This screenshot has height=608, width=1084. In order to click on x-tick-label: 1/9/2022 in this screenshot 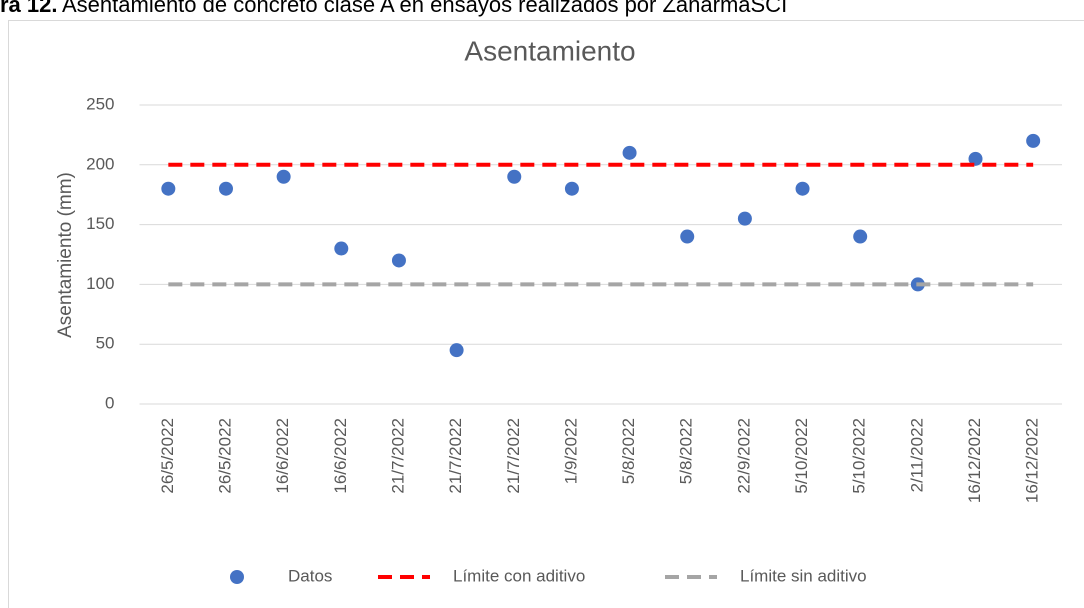, I will do `click(570, 451)`.